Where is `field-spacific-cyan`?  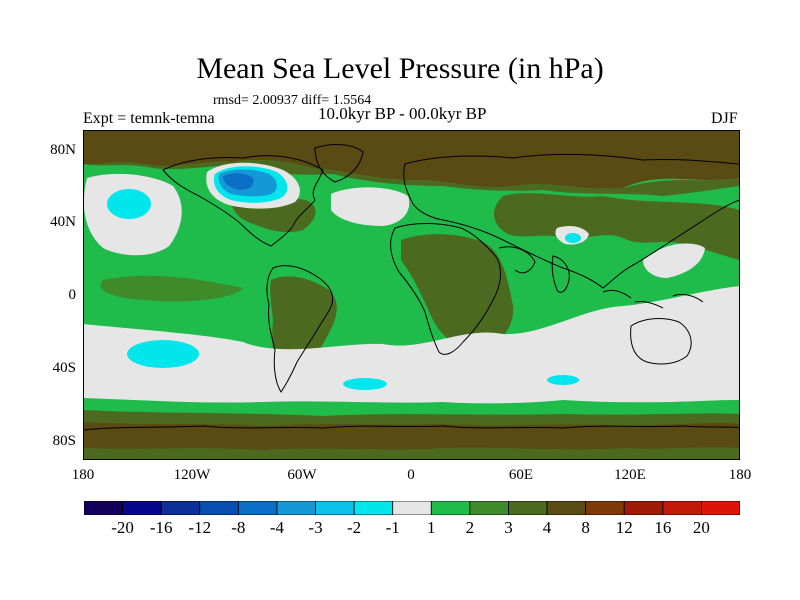
field-spacific-cyan is located at coordinates (163, 354).